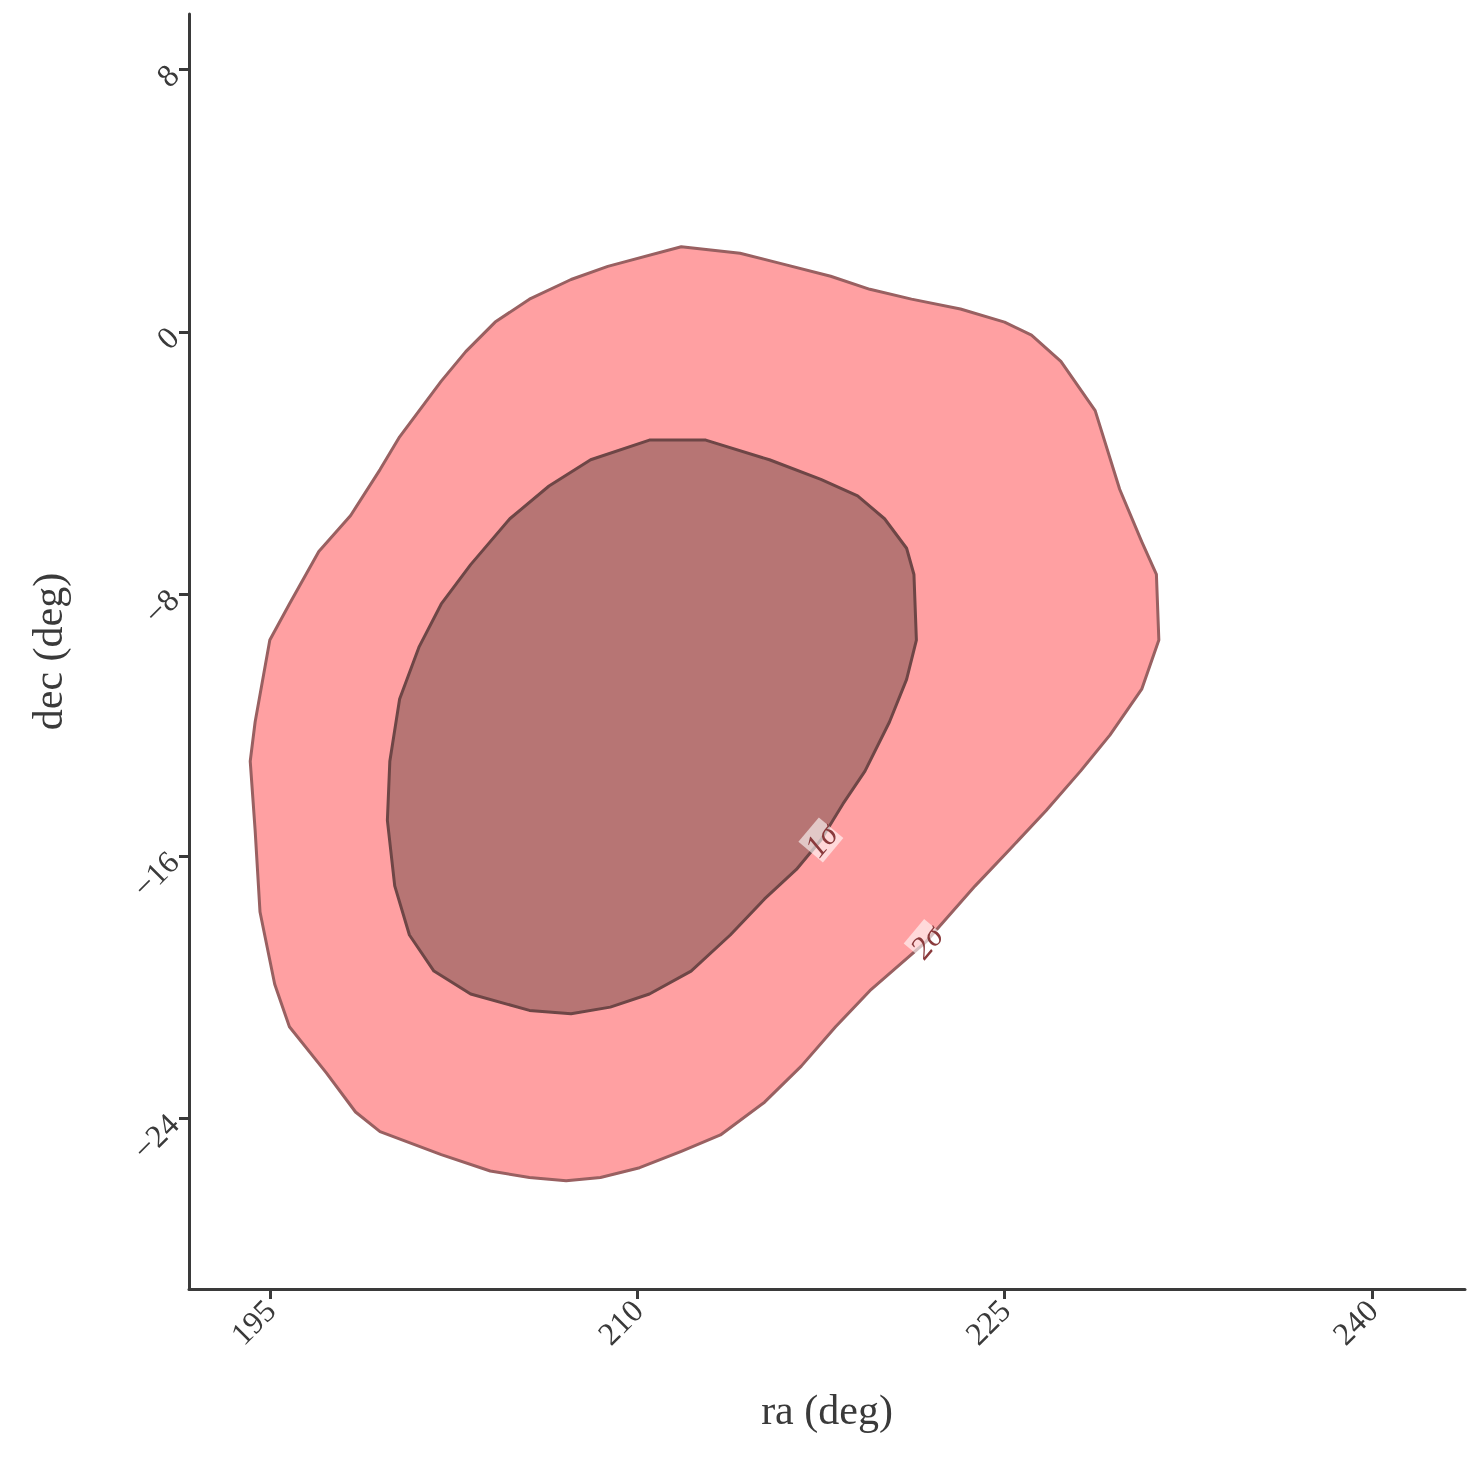 This screenshot has width=1478, height=1470. I want to click on x-tick-label: 240, so click(1355, 1322).